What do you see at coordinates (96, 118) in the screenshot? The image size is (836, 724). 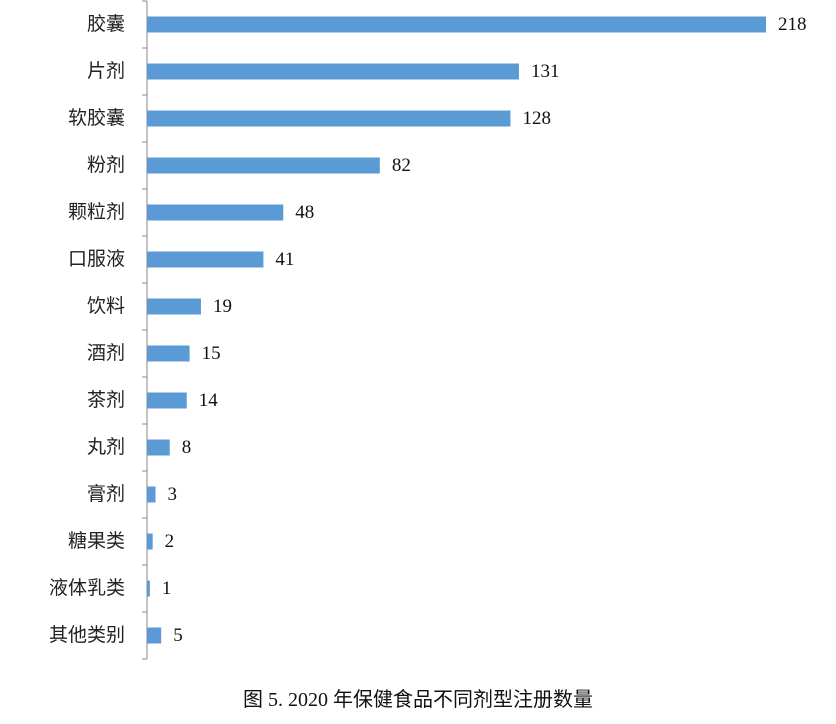 I see `category-label: 软胶囊` at bounding box center [96, 118].